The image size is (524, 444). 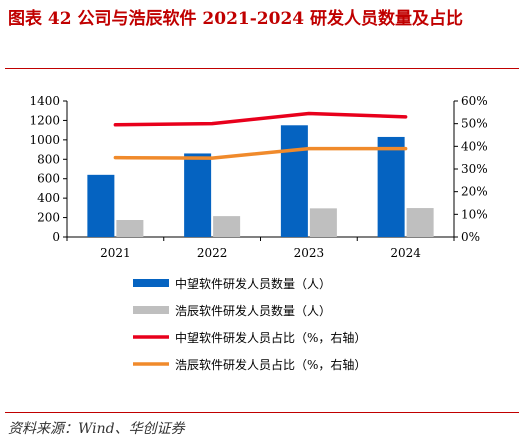 I want to click on y-left-tick-label: 400, so click(x=48, y=198).